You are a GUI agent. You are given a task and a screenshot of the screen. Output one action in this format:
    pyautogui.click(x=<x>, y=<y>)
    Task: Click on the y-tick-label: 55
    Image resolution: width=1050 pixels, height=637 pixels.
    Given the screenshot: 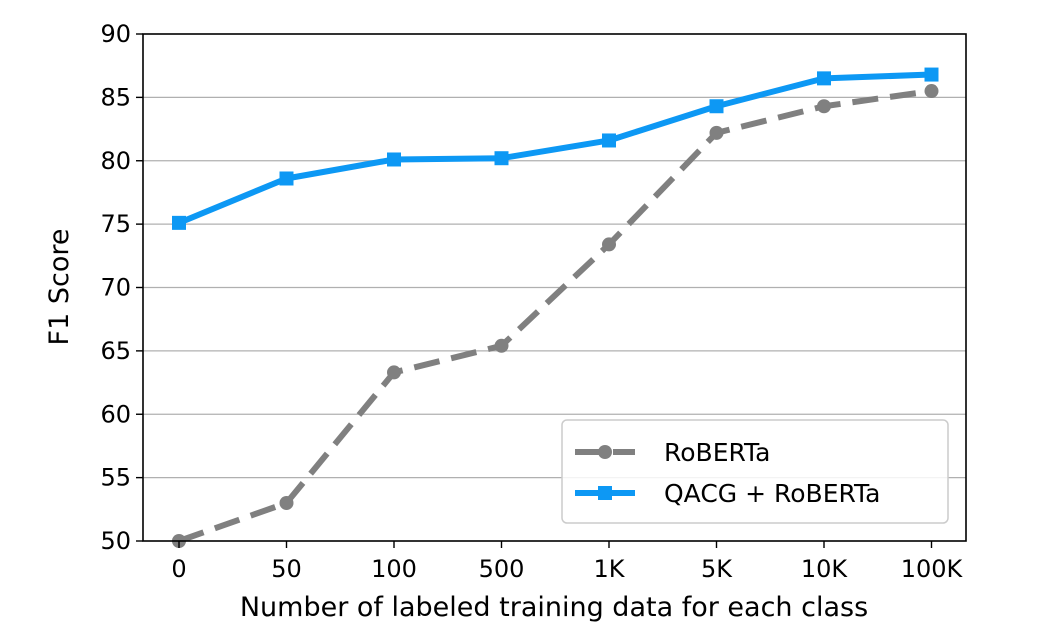 What is the action you would take?
    pyautogui.click(x=115, y=478)
    